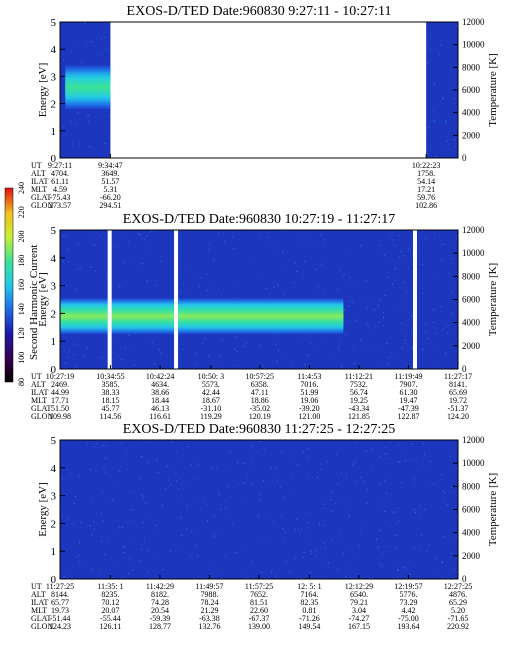  What do you see at coordinates (160, 416) in the screenshot?
I see `table-cell: 116.61` at bounding box center [160, 416].